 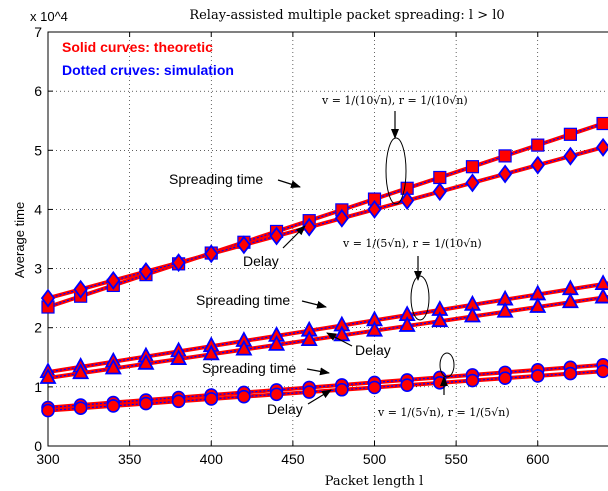 I want to click on param-label-a: v = 1/(10√n), r = 1/(10√n), so click(x=394, y=100).